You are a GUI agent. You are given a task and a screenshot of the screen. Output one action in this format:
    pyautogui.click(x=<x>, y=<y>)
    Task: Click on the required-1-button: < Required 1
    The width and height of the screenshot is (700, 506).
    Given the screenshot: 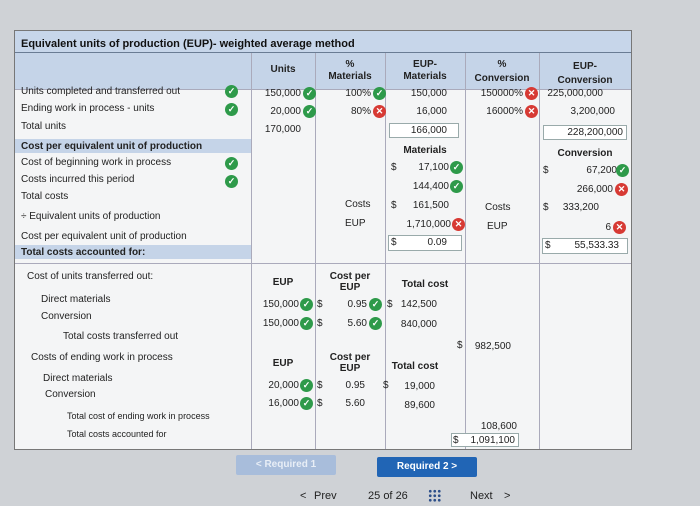 What is the action you would take?
    pyautogui.click(x=286, y=465)
    